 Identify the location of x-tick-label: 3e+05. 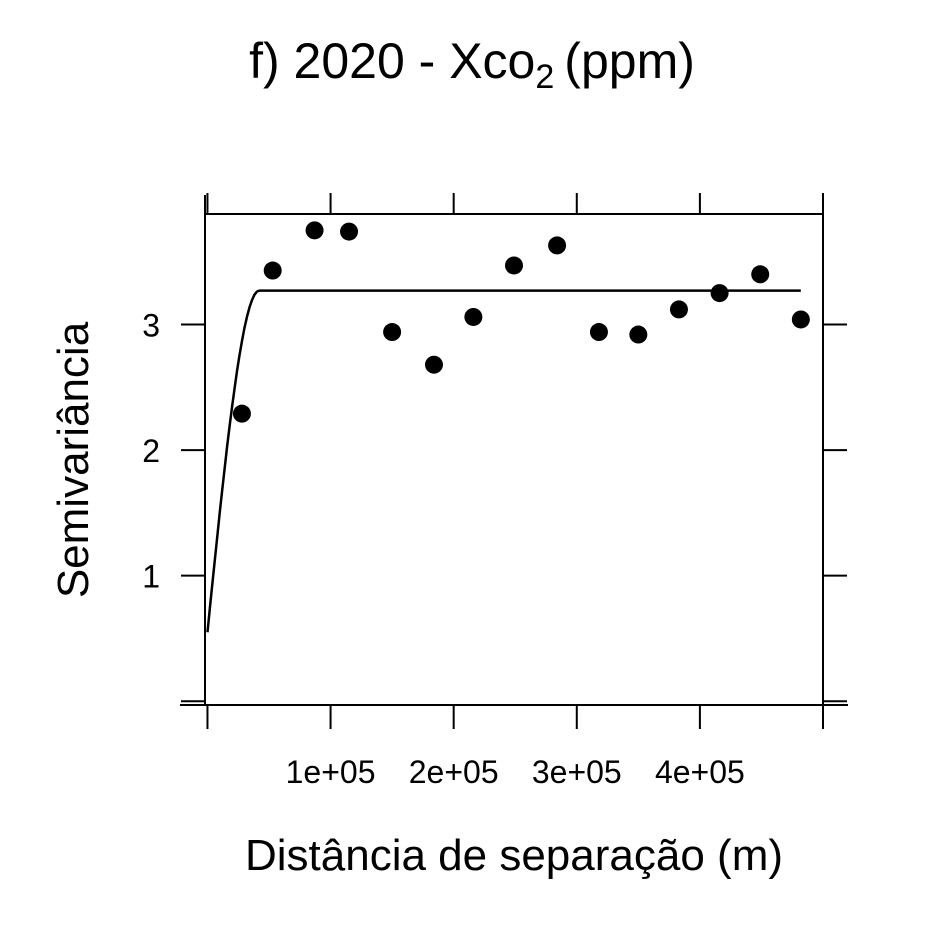
(577, 772).